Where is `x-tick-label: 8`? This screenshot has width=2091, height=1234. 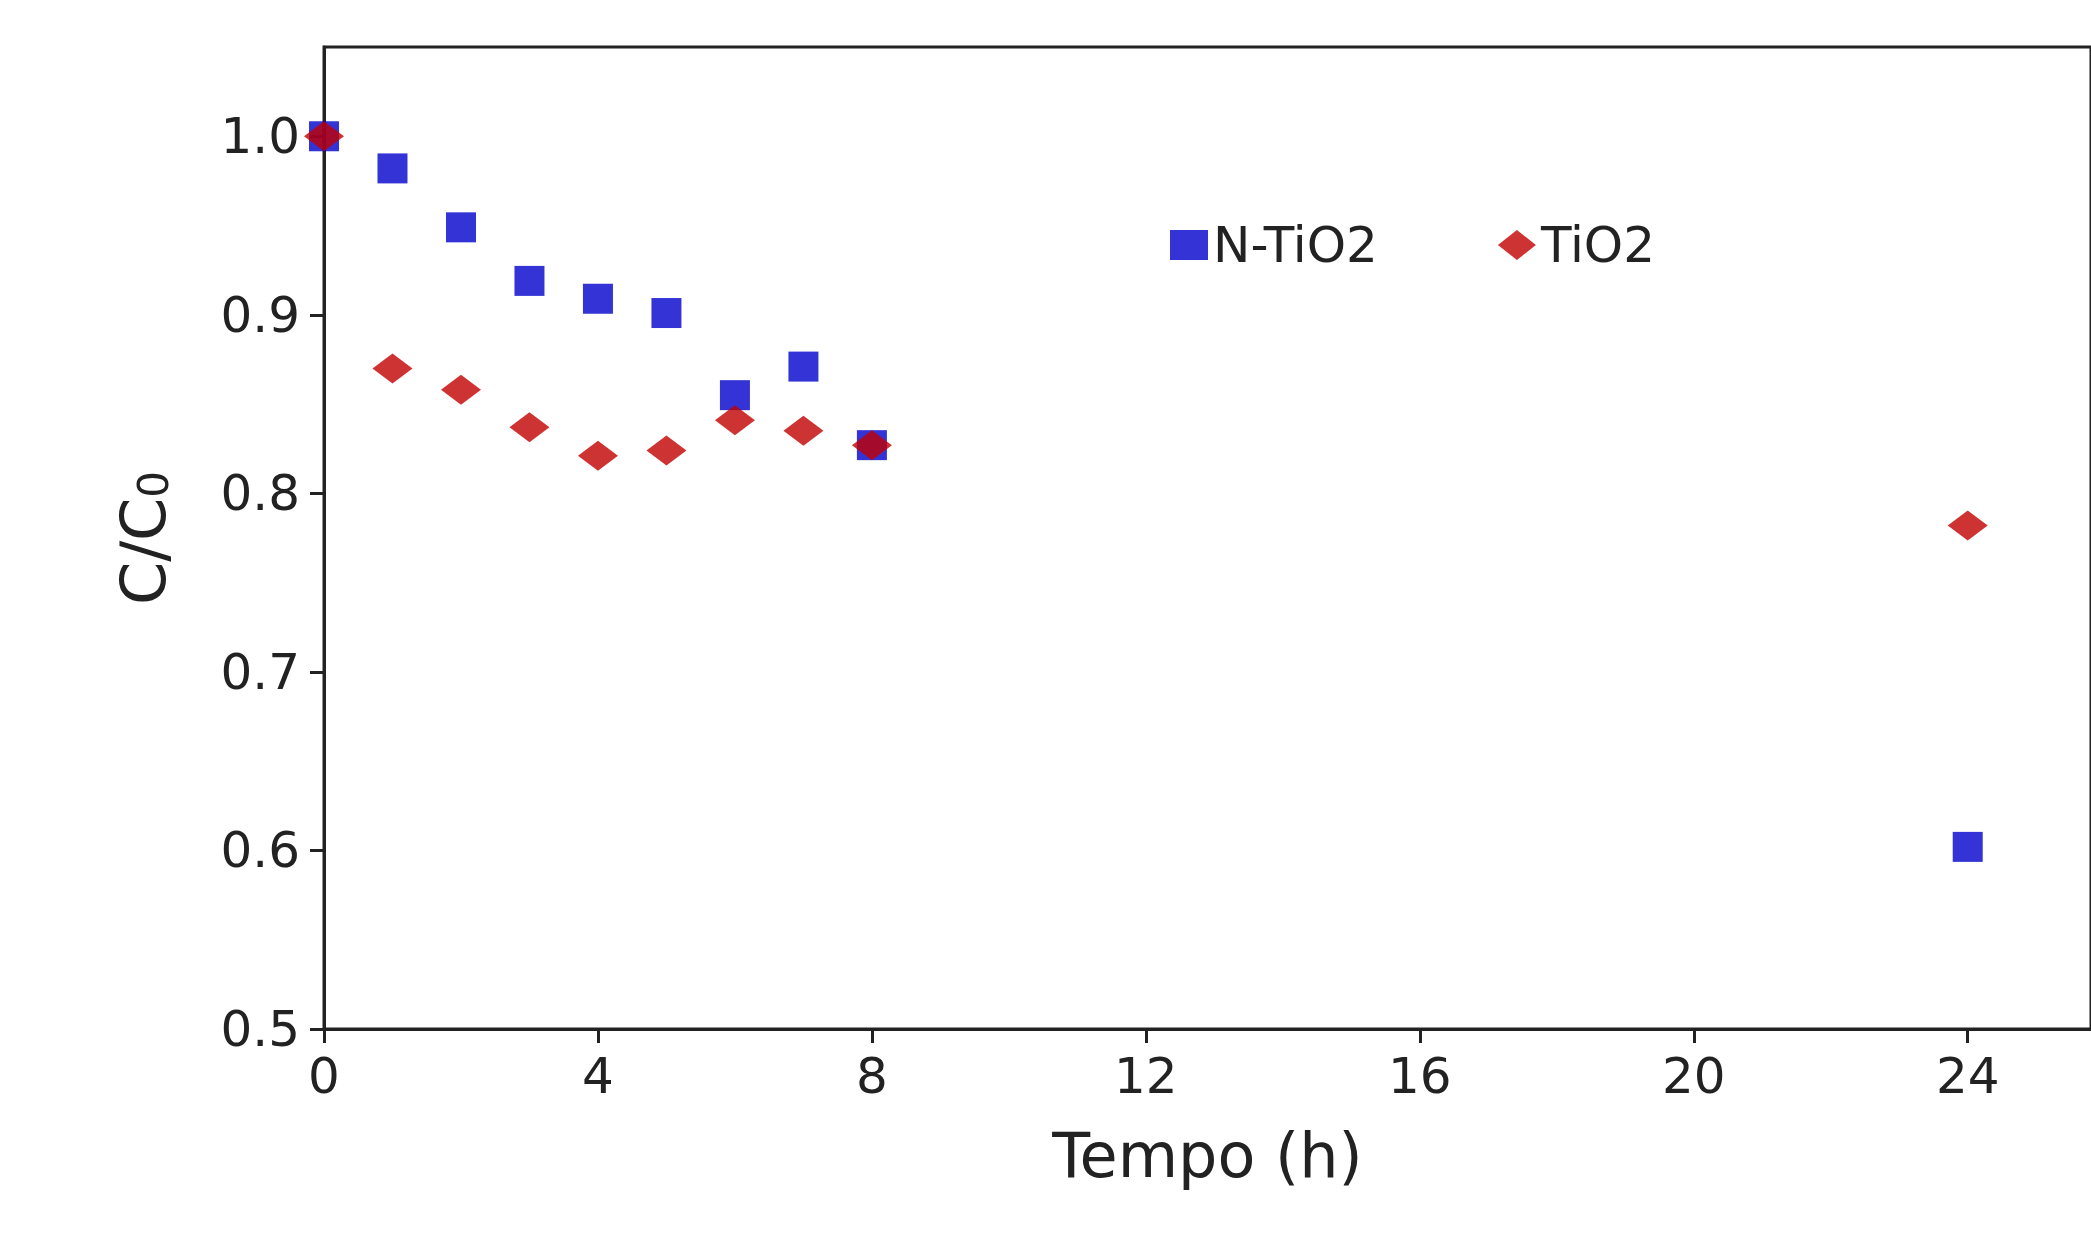
x-tick-label: 8 is located at coordinates (872, 1076).